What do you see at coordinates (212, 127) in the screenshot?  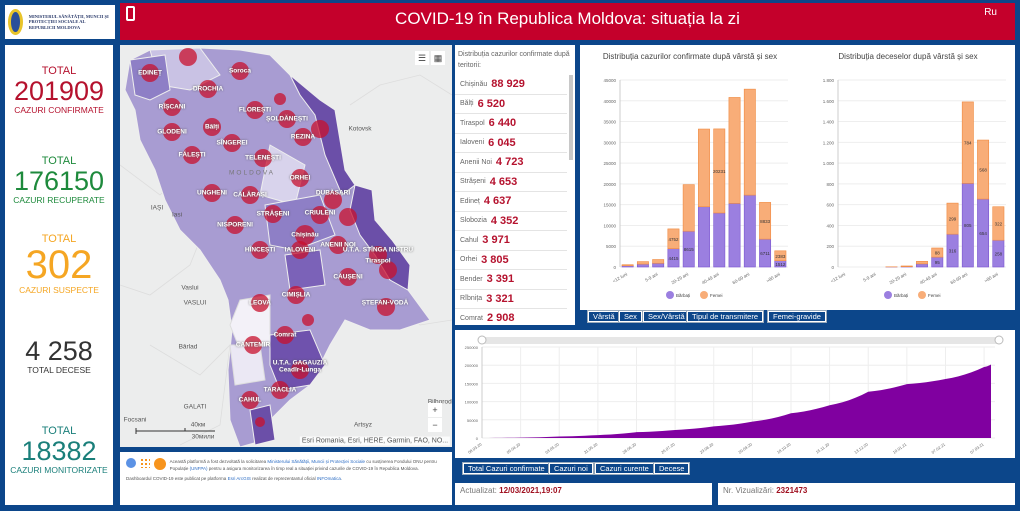 I see `district-label: Bălți` at bounding box center [212, 127].